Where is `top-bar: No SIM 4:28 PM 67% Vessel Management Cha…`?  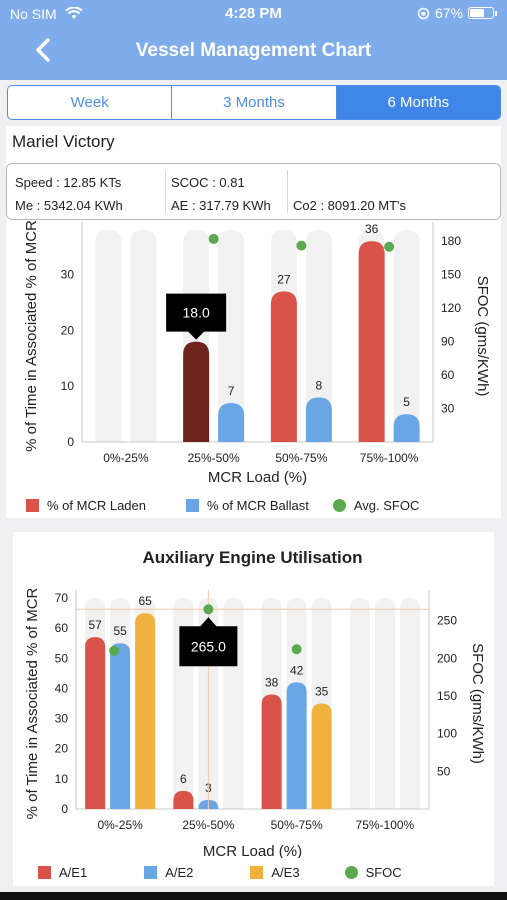 top-bar: No SIM 4:28 PM 67% Vessel Management Cha… is located at coordinates (253, 40).